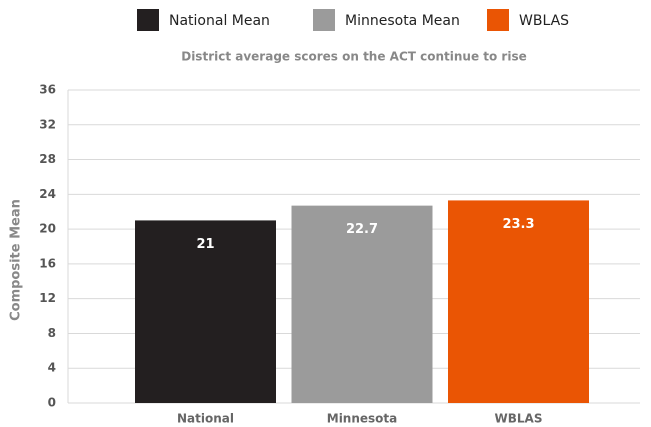  Describe the element at coordinates (47, 194) in the screenshot. I see `y-tick-label: 24` at that location.